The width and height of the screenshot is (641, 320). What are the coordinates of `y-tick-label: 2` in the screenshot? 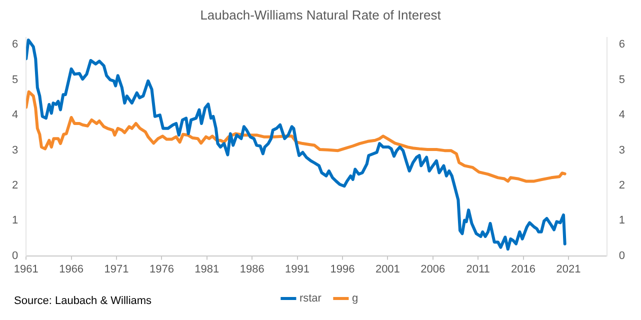 It's located at (15, 185).